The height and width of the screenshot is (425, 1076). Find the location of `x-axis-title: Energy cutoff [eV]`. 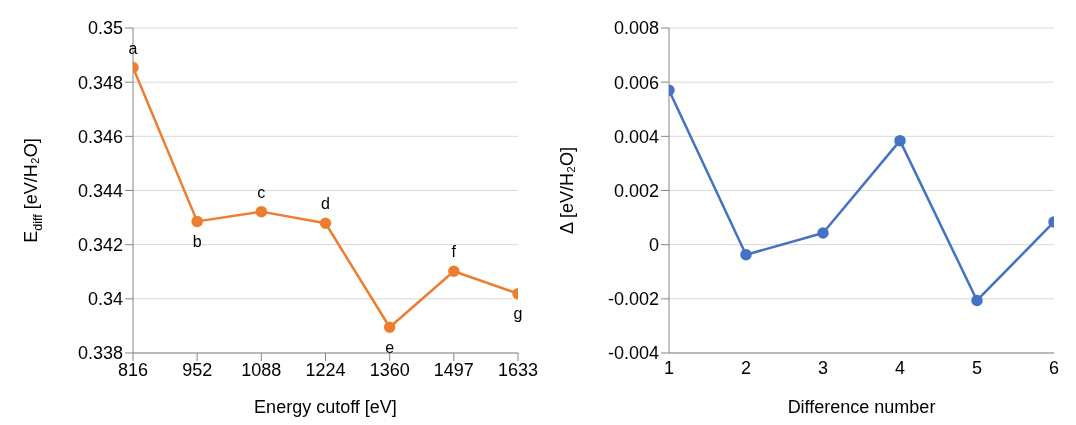

x-axis-title: Energy cutoff [eV] is located at coordinates (325, 407).